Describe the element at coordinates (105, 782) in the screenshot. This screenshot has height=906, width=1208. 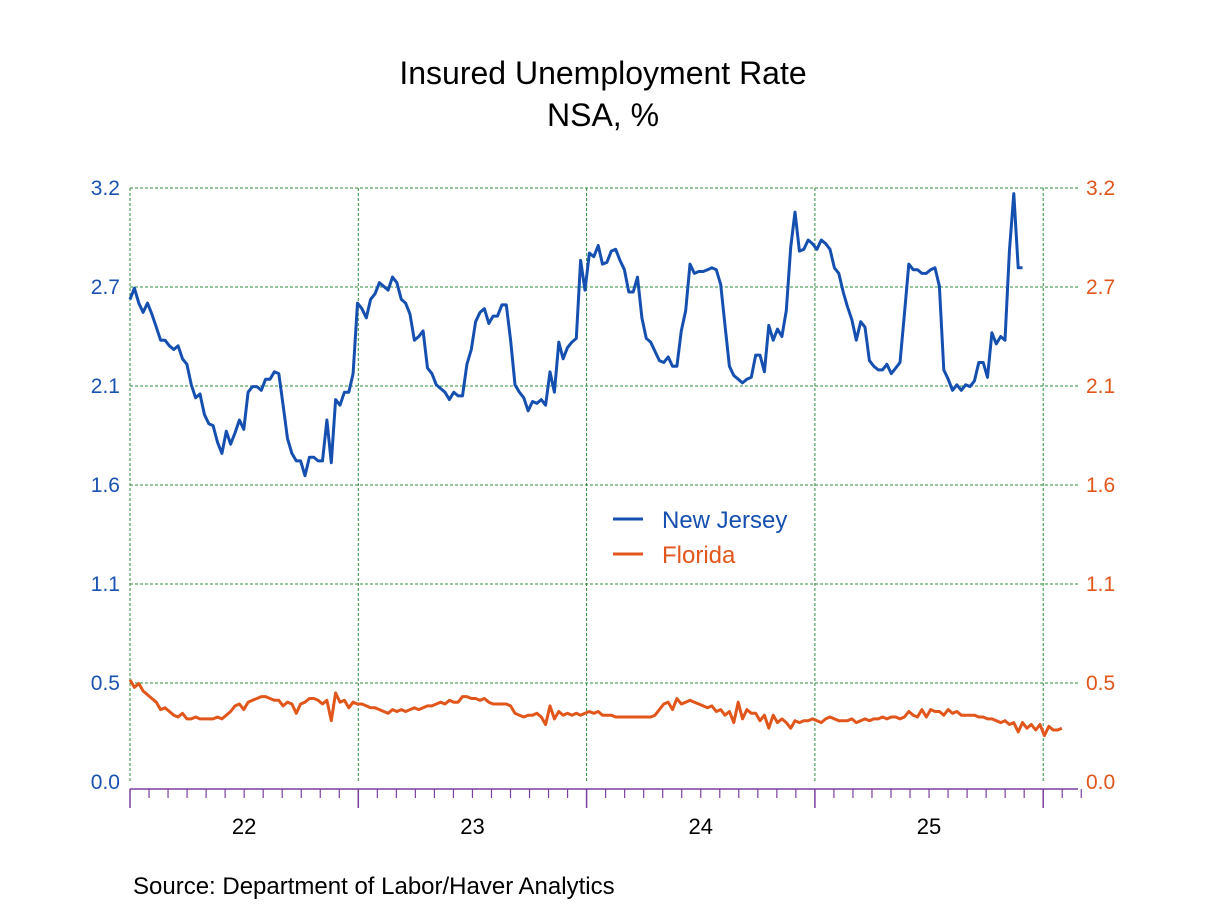
I see `y-tick-label-left: 0.0` at that location.